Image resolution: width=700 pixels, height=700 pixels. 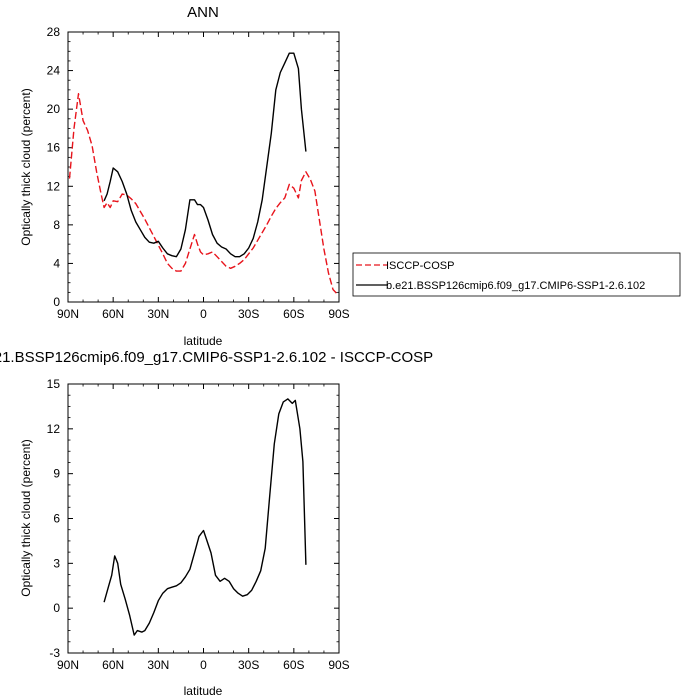 What do you see at coordinates (54, 109) in the screenshot?
I see `top-chart-y-tick-label: 20` at bounding box center [54, 109].